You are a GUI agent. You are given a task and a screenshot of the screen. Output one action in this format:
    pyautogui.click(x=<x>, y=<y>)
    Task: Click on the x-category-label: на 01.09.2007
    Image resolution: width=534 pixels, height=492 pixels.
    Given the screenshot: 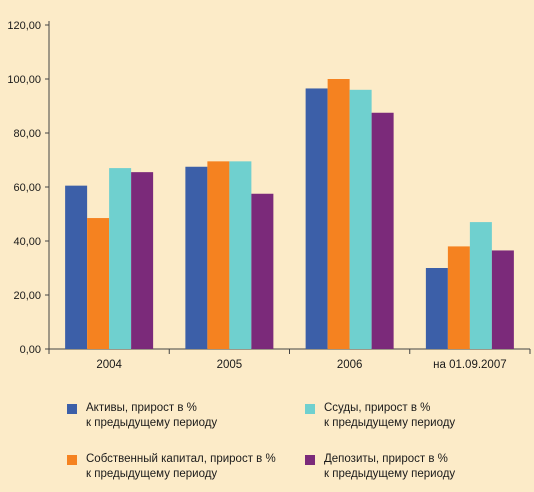 What is the action you would take?
    pyautogui.click(x=470, y=365)
    